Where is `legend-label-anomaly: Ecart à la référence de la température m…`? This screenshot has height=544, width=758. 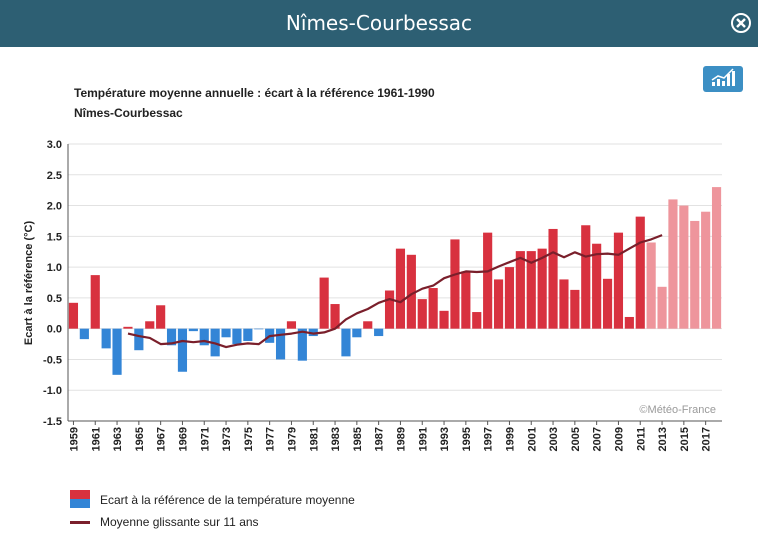
legend-label-anomaly: Ecart à la référence de la température m… is located at coordinates (227, 500).